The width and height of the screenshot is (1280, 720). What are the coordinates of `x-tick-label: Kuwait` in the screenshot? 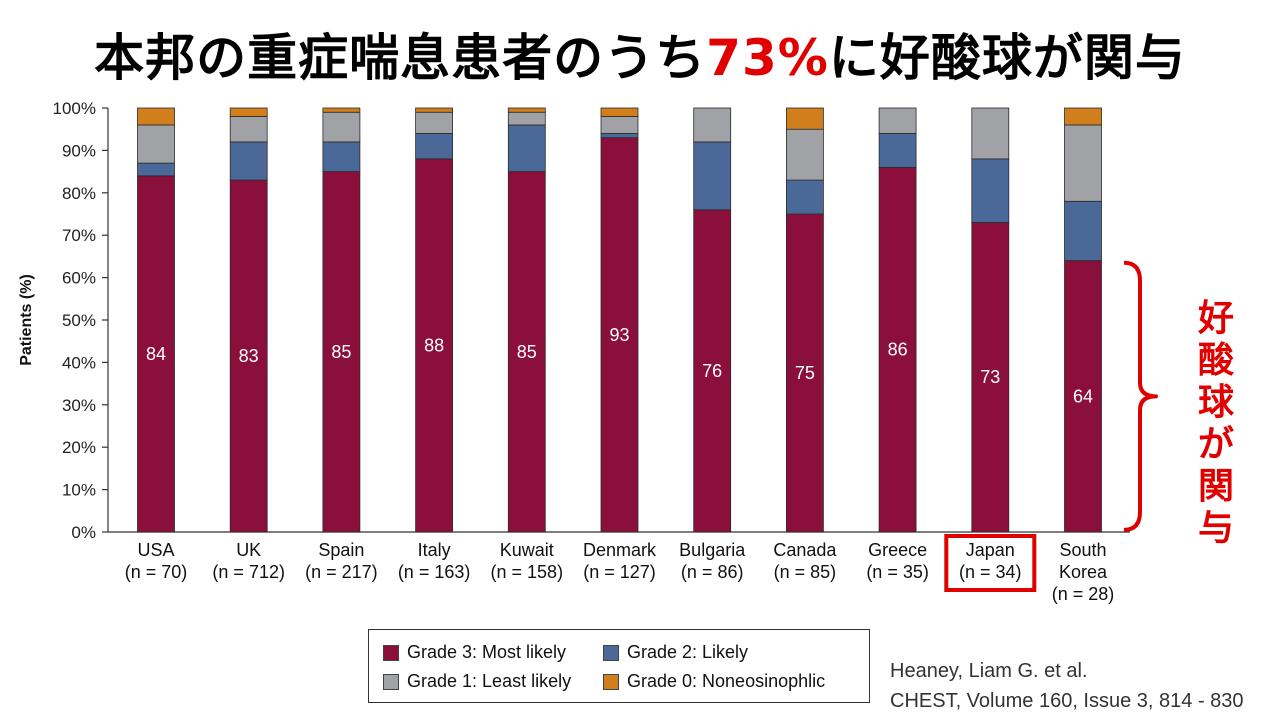 It's located at (527, 550).